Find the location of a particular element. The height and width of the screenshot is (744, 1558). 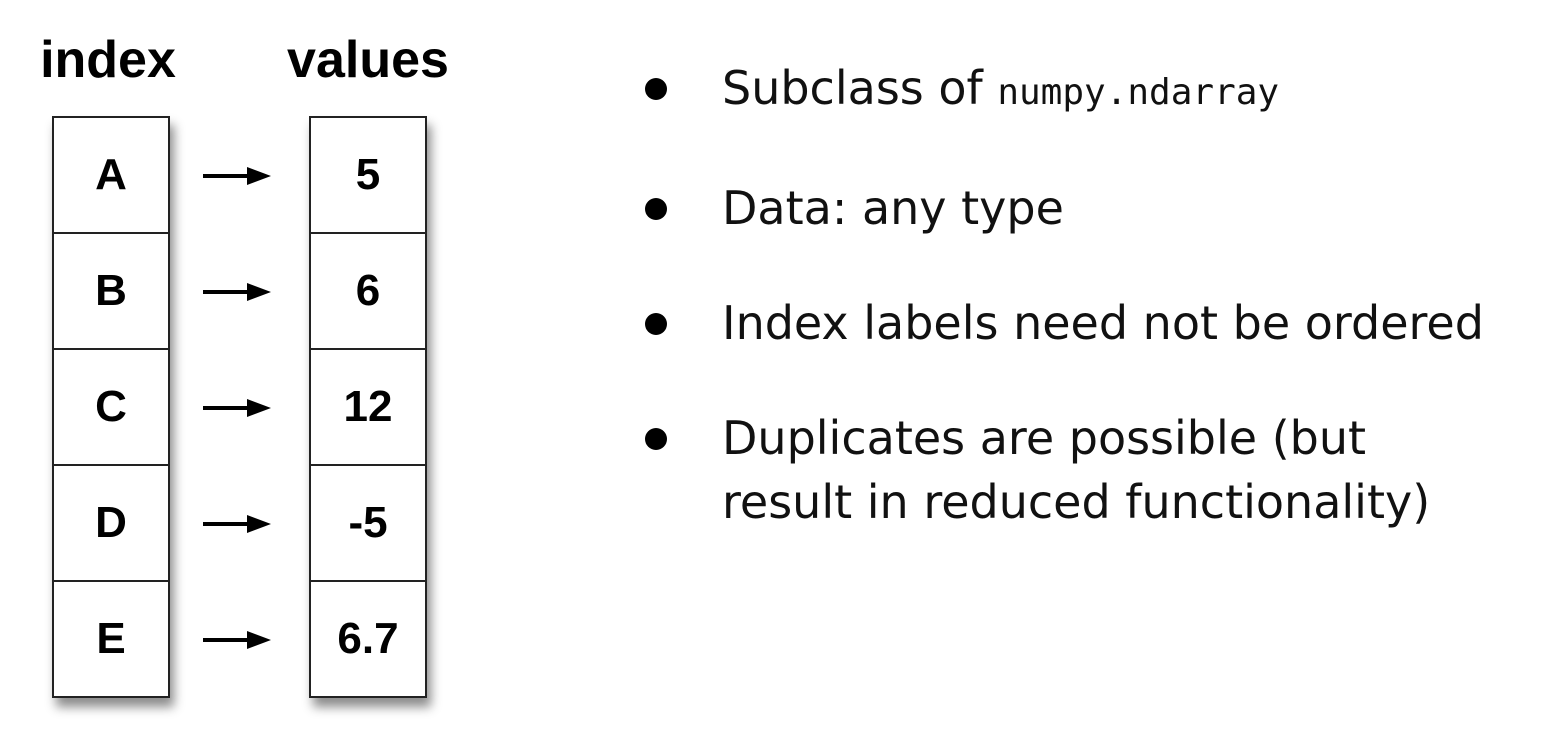

subclass-code: numpy.ndarray is located at coordinates (1138, 92).